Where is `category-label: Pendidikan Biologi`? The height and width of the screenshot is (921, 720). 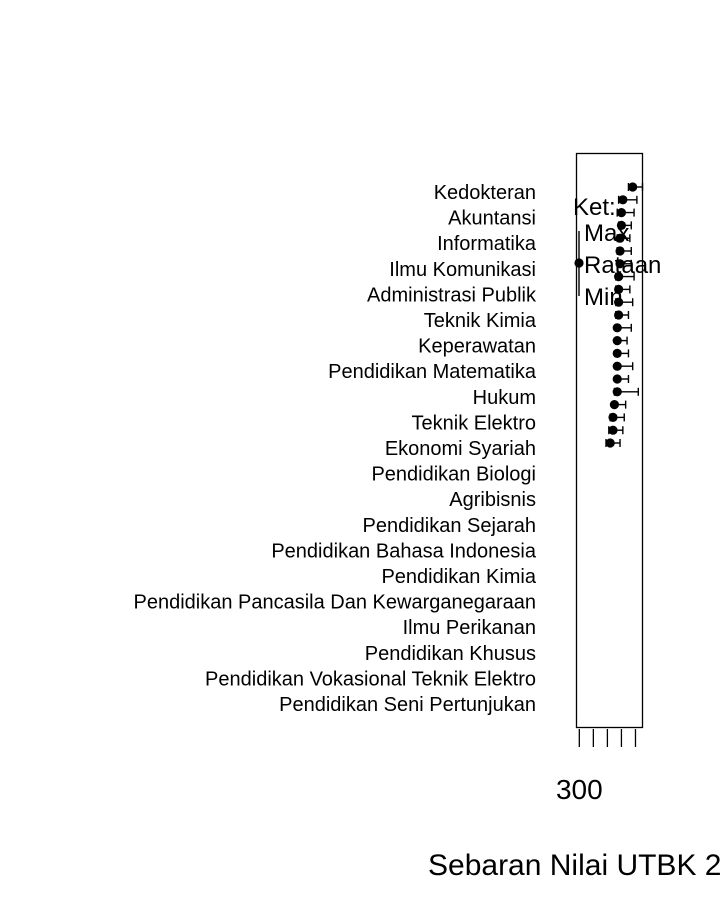 category-label: Pendidikan Biologi is located at coordinates (453, 475).